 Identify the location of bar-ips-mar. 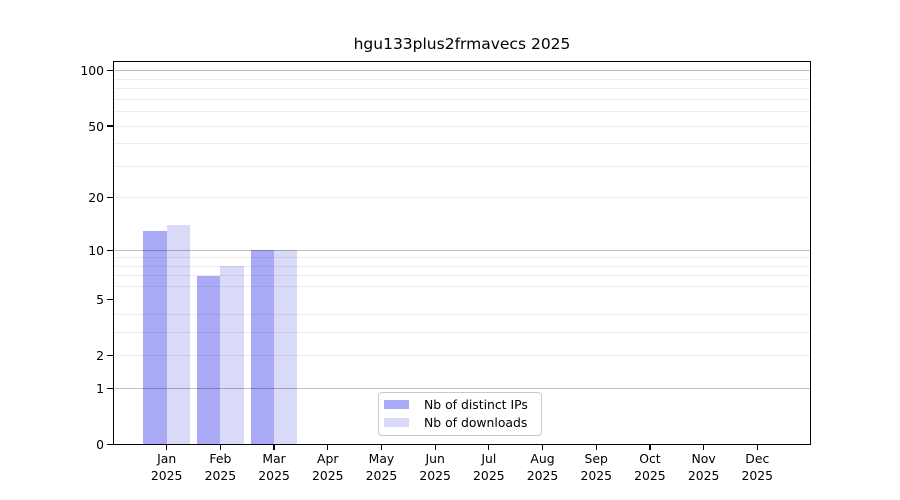
(262, 347).